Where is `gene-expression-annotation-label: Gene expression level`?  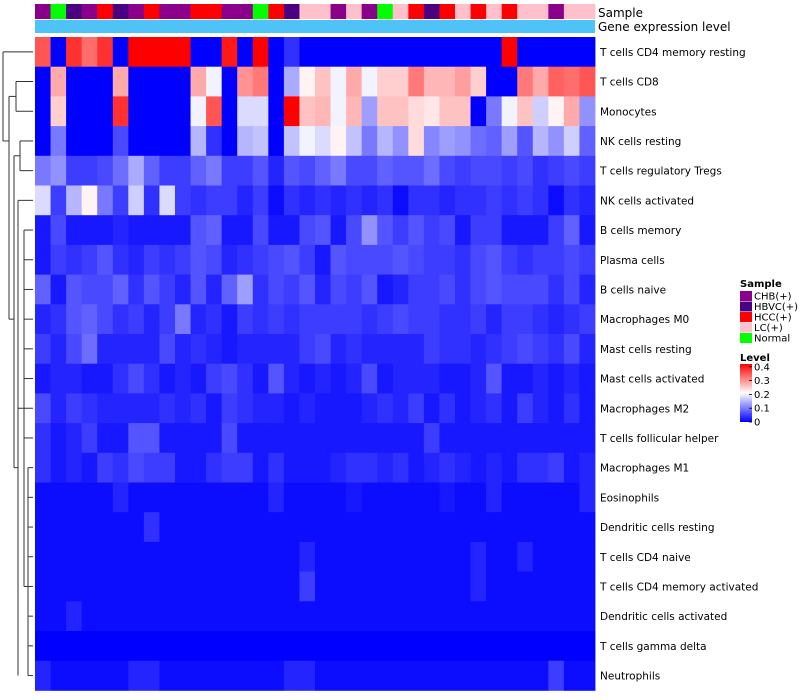 gene-expression-annotation-label: Gene expression level is located at coordinates (664, 27).